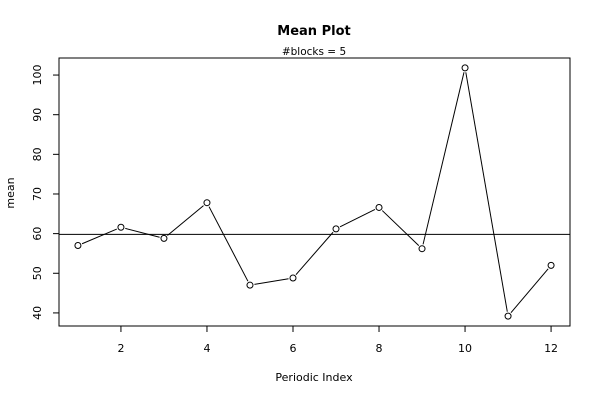 The width and height of the screenshot is (599, 400). What do you see at coordinates (45, 192) in the screenshot?
I see `y-axis: 40 50 60 70 80 90 100` at bounding box center [45, 192].